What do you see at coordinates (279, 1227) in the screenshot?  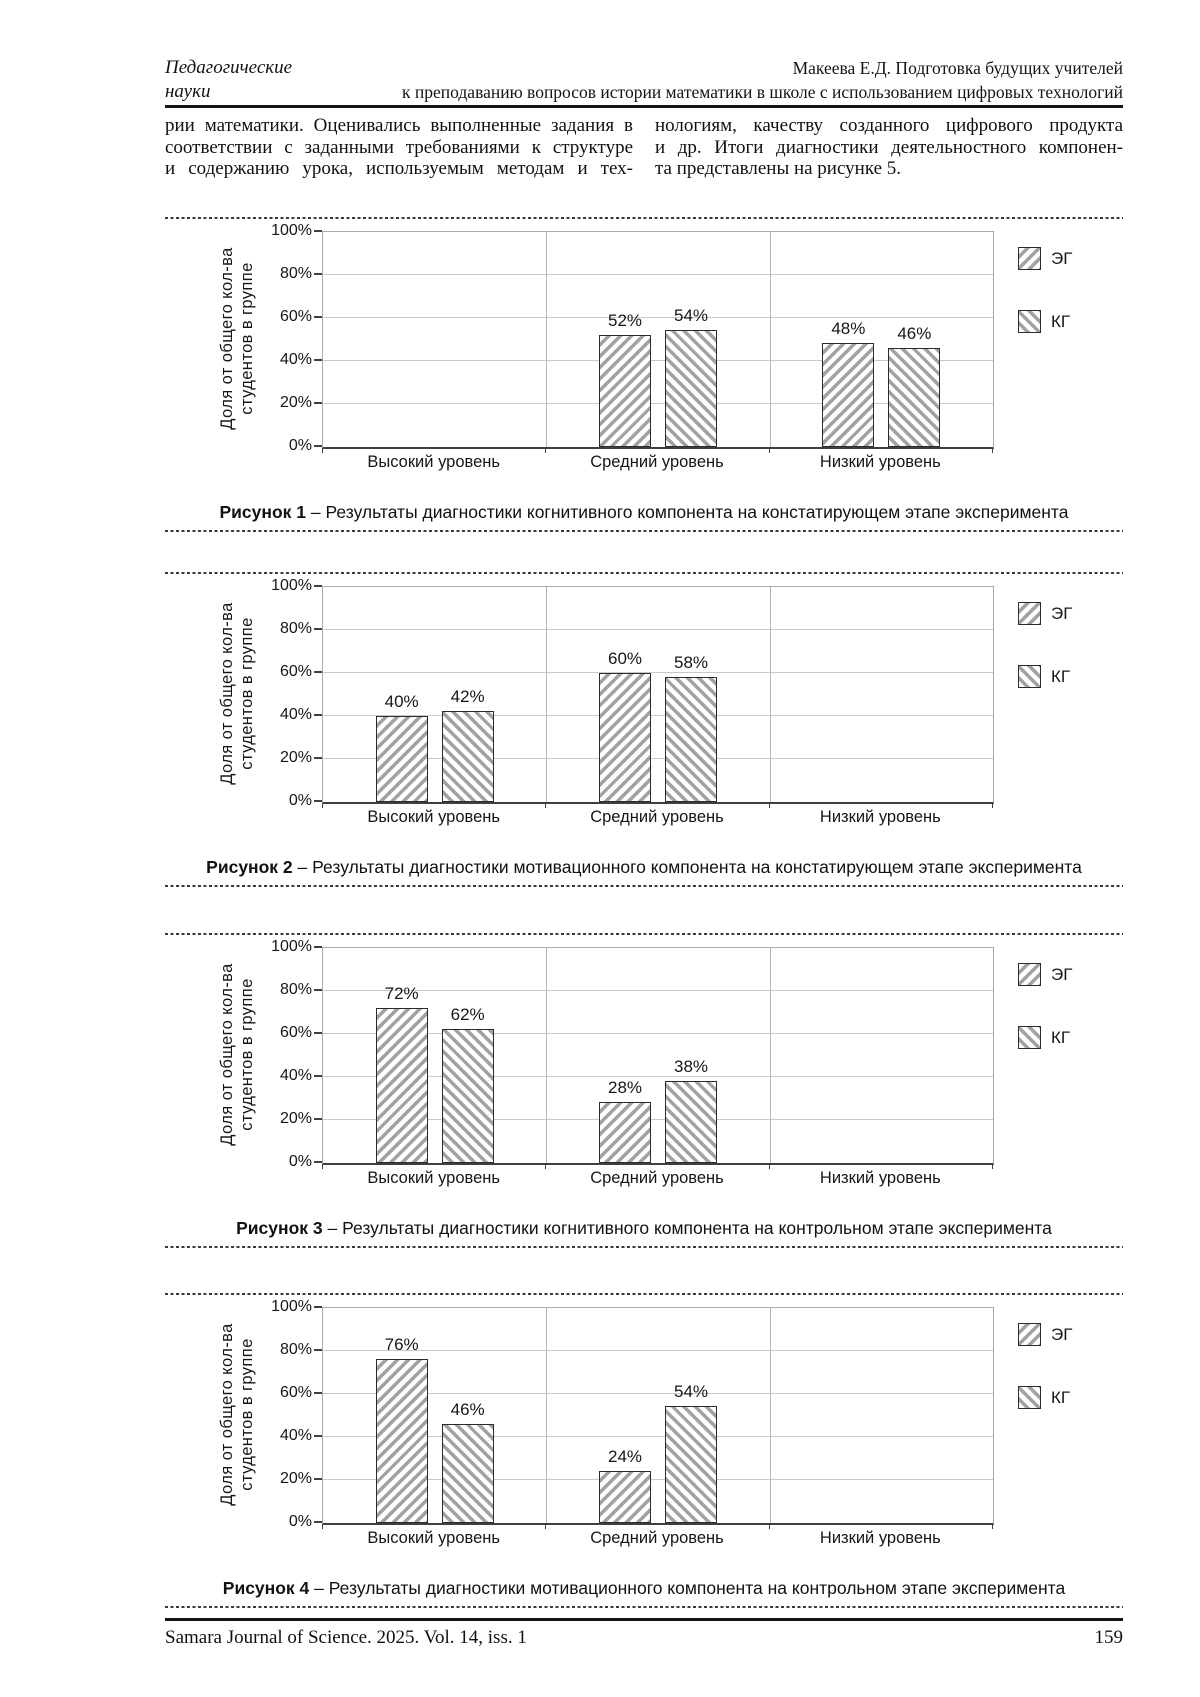 I see `figure-3-label: Рисунок 3` at bounding box center [279, 1227].